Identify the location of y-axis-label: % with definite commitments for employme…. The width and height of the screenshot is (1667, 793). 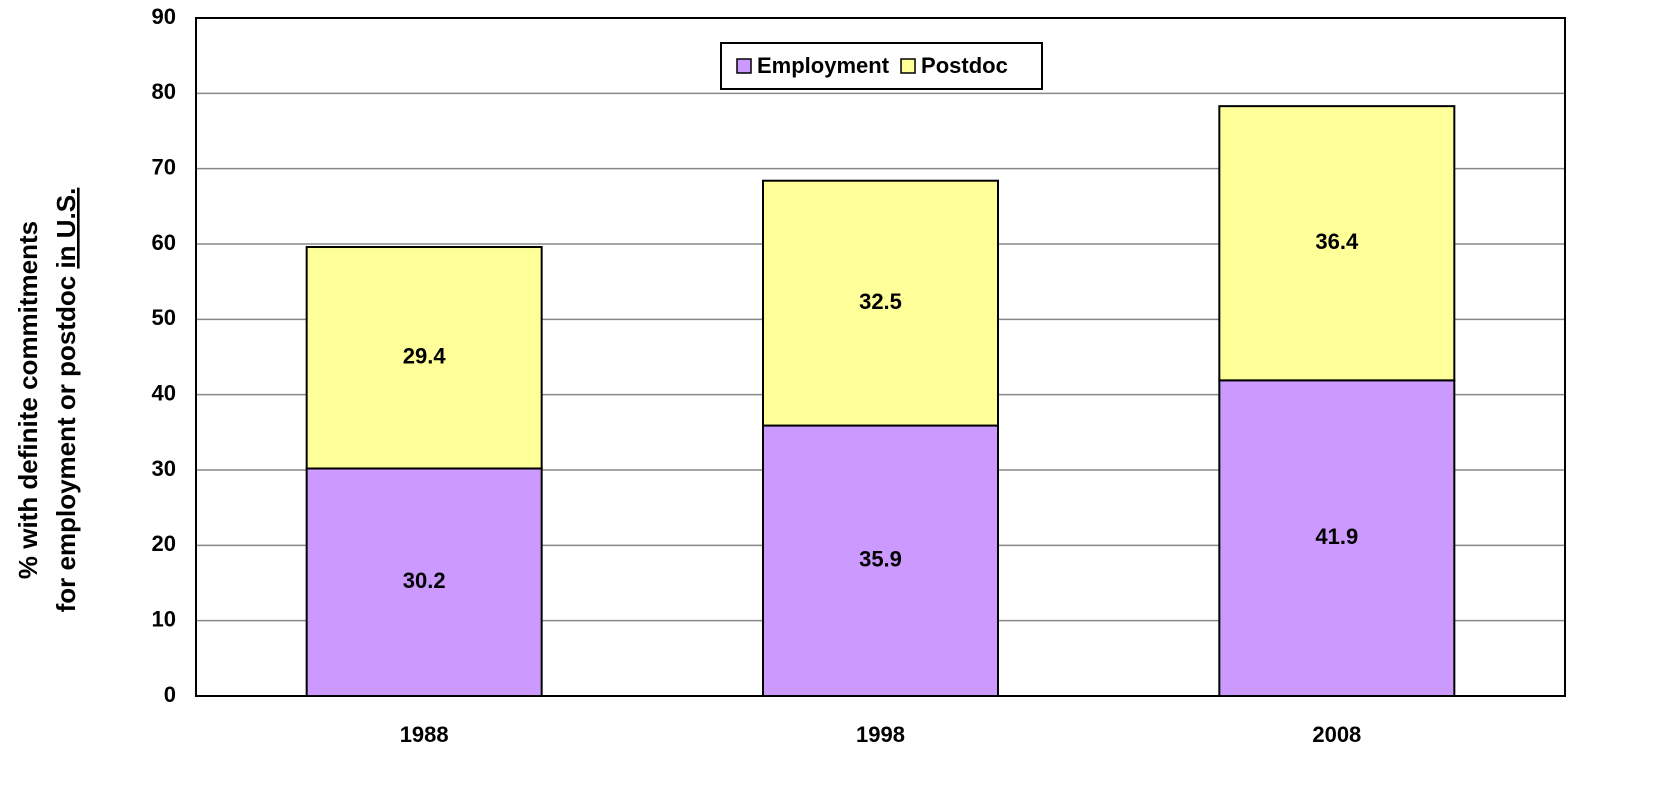
(47, 400).